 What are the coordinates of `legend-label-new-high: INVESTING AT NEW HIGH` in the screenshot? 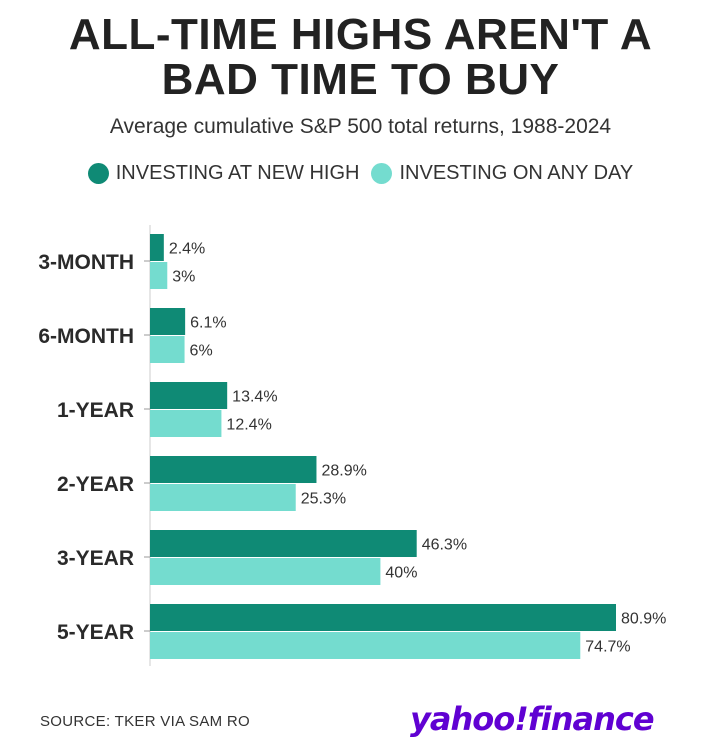 It's located at (237, 173).